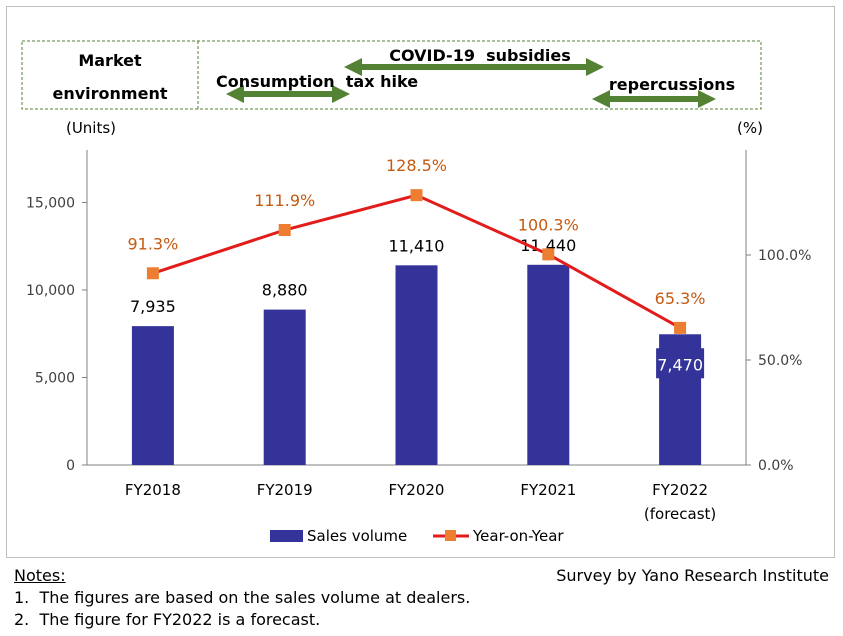 The height and width of the screenshot is (636, 843). I want to click on y-right-tick-label: 50.0%, so click(780, 361).